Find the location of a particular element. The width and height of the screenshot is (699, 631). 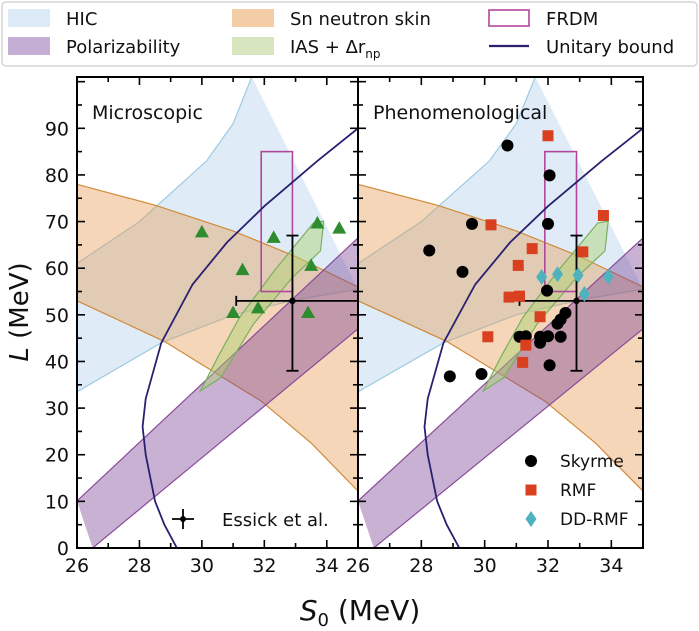

x-axis-sub: 0 is located at coordinates (323, 620).